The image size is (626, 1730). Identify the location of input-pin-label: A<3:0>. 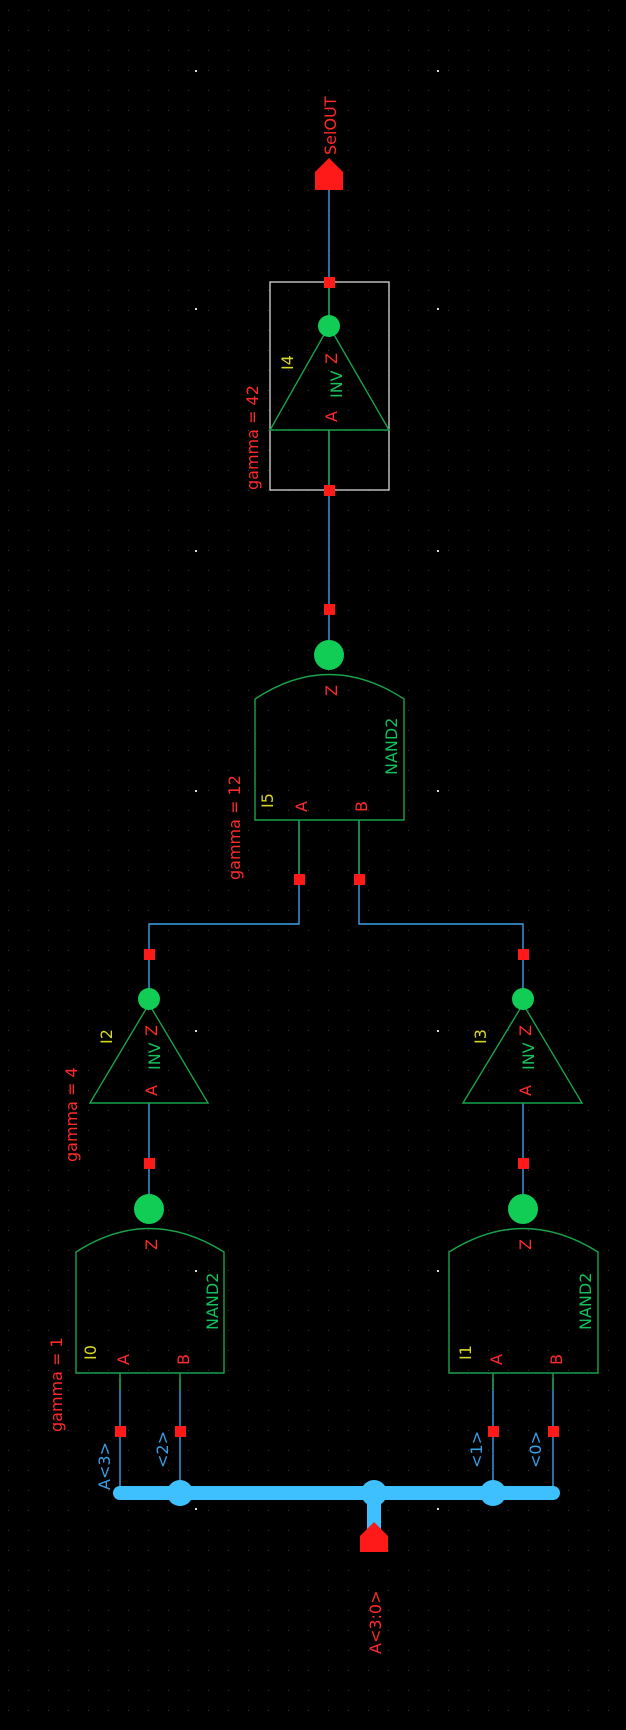
(375, 1622).